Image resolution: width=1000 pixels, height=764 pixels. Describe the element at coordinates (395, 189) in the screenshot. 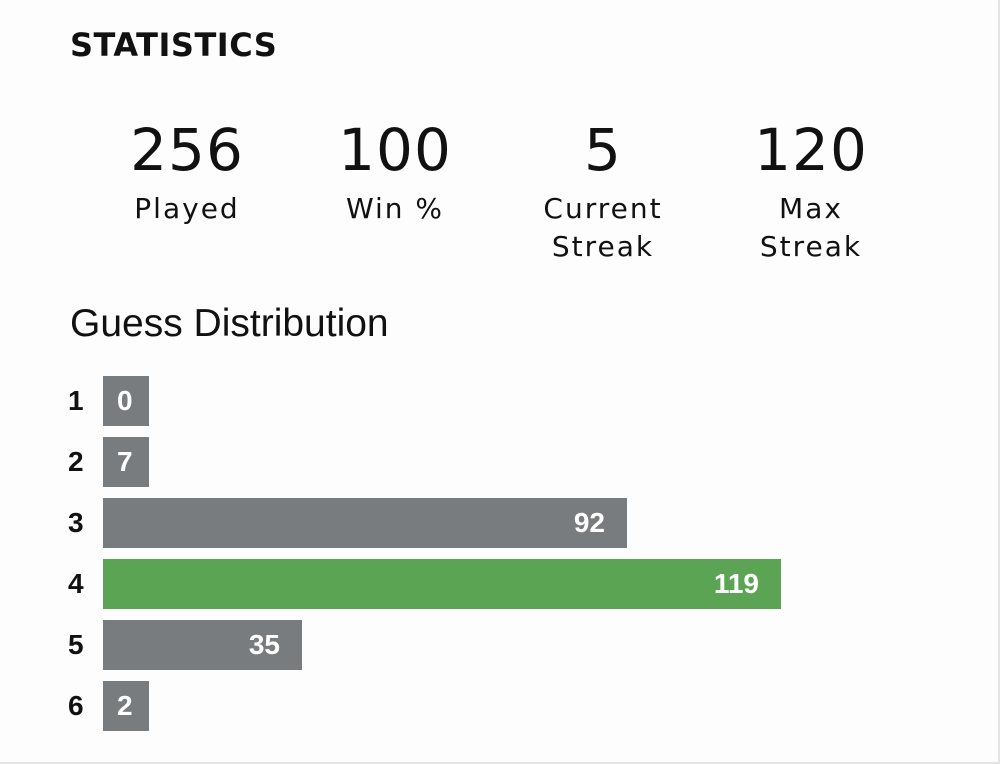

I see `stat-win-percent: 100 Win %` at that location.